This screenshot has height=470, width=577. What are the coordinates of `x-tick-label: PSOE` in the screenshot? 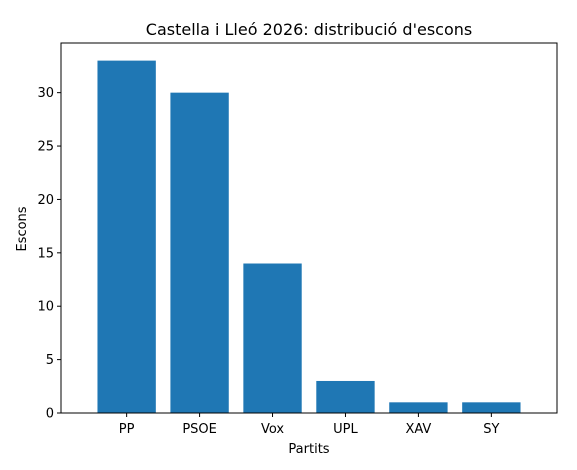 It's located at (199, 429).